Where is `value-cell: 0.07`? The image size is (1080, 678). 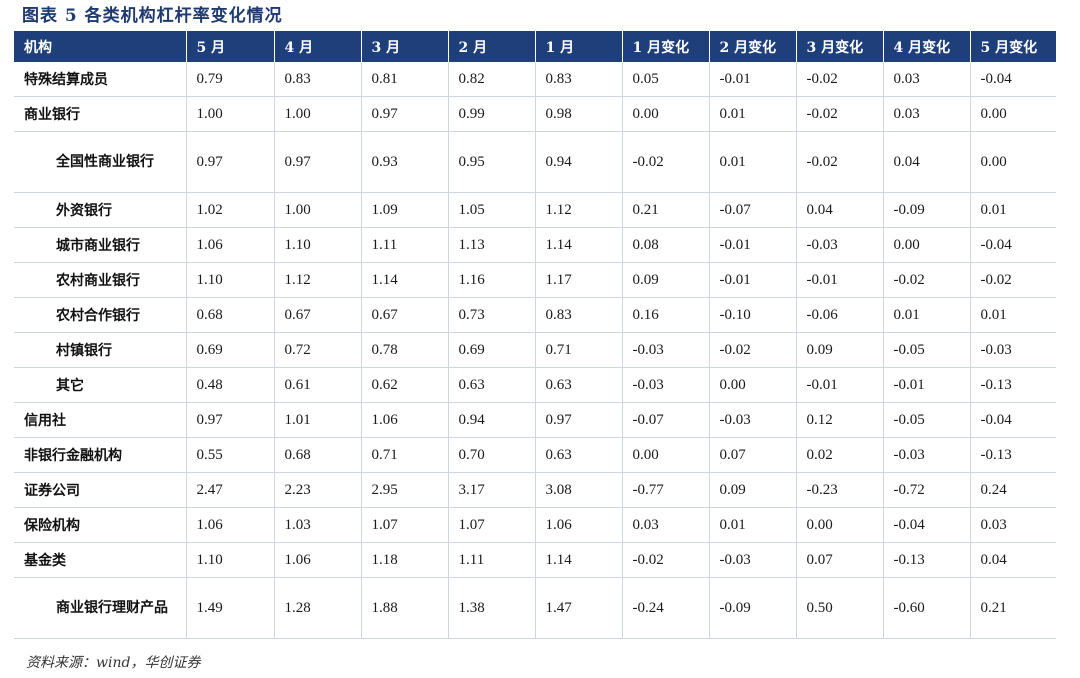 value-cell: 0.07 is located at coordinates (840, 560).